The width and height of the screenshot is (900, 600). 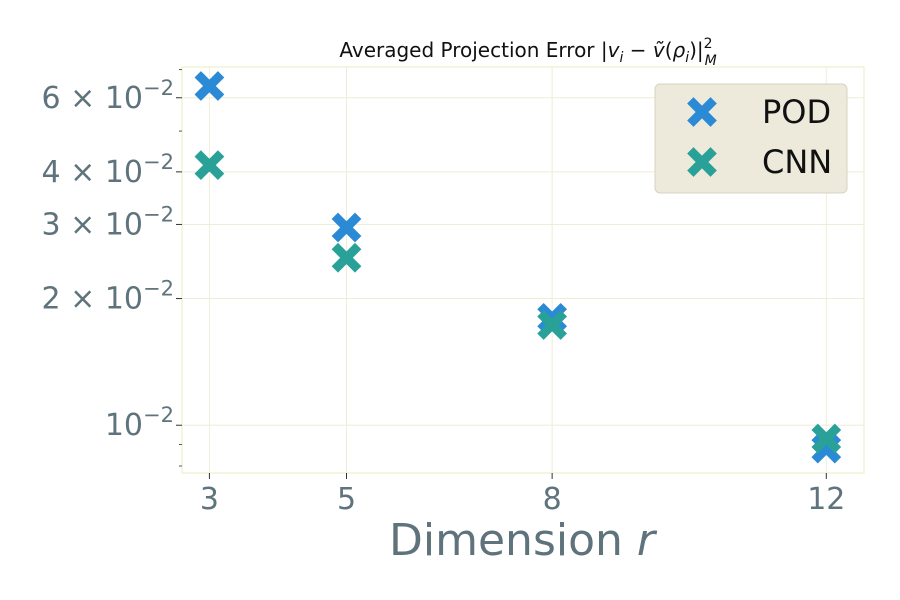 What do you see at coordinates (702, 162) in the screenshot?
I see `legend-cnn-marker` at bounding box center [702, 162].